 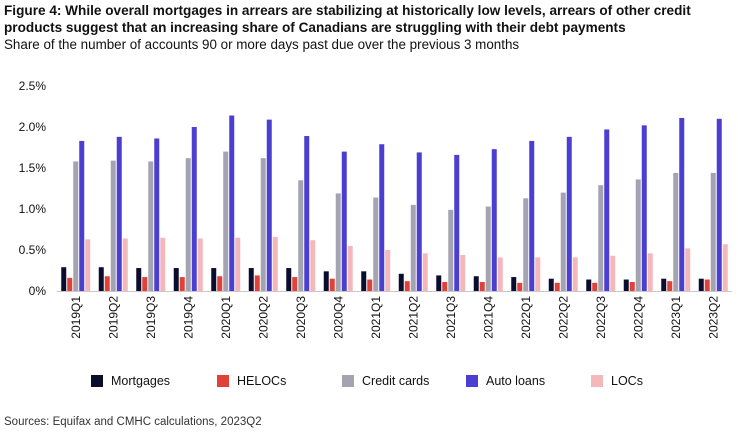 I want to click on x-tick-label: 2023Q2, so click(x=713, y=317).